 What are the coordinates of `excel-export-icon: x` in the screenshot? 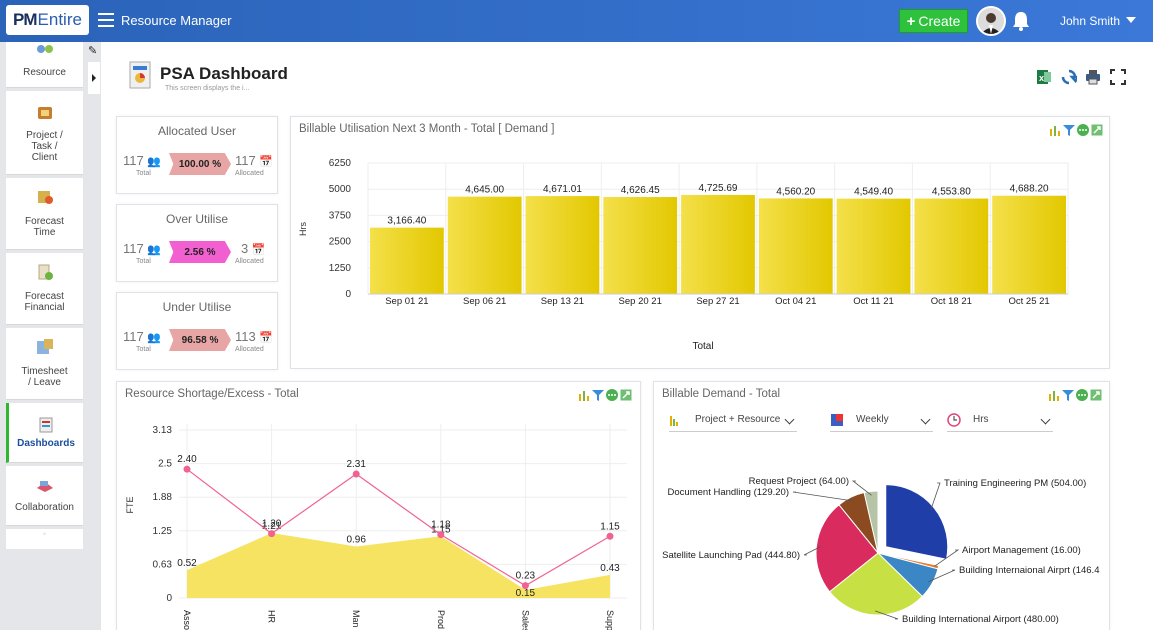 It's located at (1044, 77).